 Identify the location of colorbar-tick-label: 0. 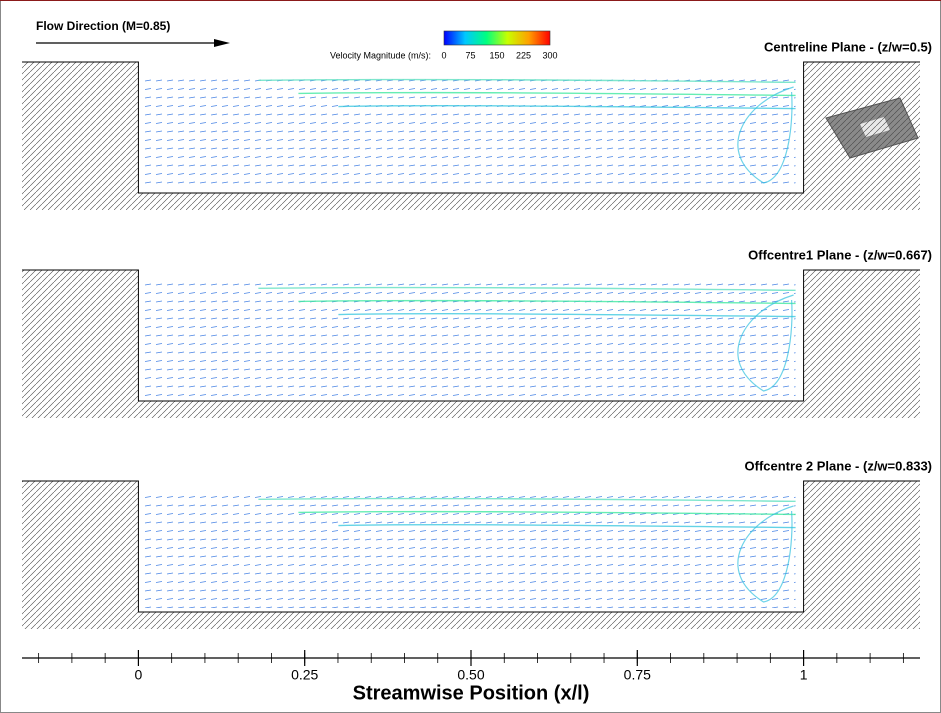
(443, 55).